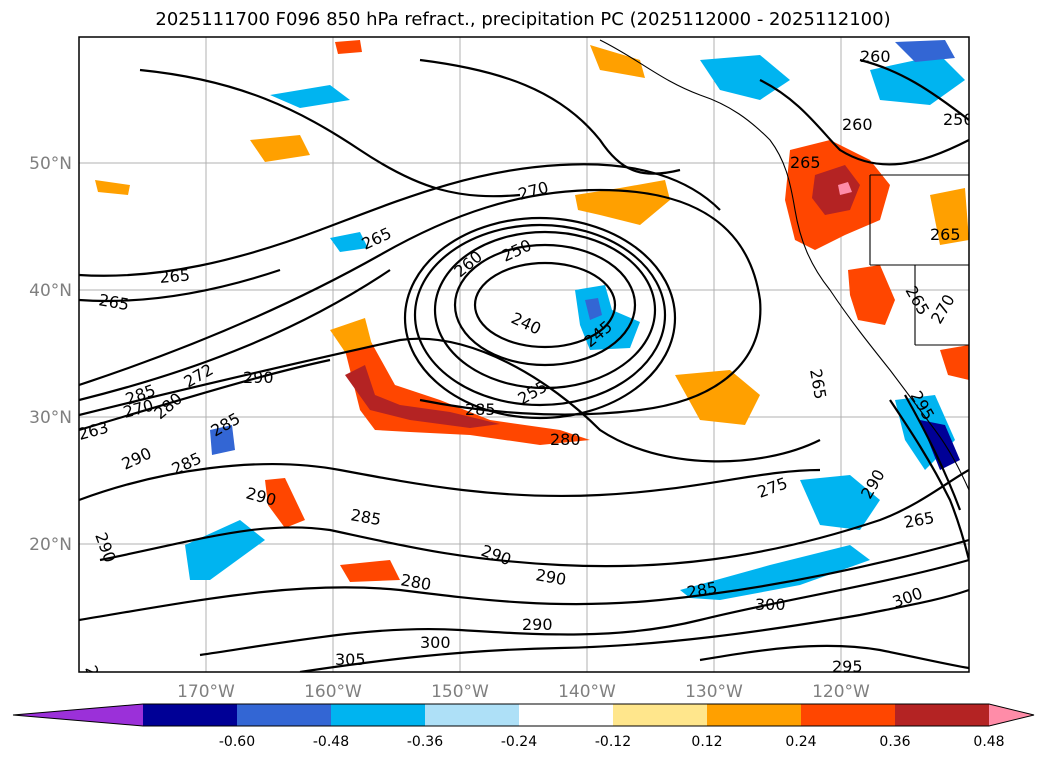 This screenshot has height=765, width=1047. What do you see at coordinates (840, 502) in the screenshot?
I see `negative-patch-se` at bounding box center [840, 502].